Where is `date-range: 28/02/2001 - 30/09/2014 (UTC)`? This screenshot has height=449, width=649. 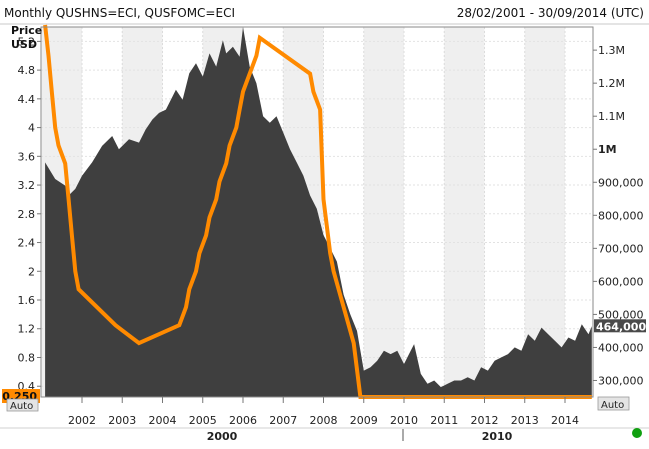 date-range: 28/02/2001 - 30/09/2014 (UTC) is located at coordinates (550, 13).